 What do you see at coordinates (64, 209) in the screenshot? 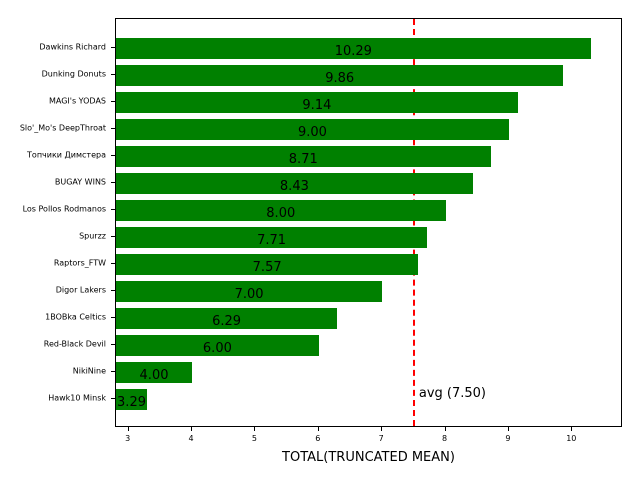
I see `y-tick-label: Los Pollos Rodmanos` at bounding box center [64, 209].